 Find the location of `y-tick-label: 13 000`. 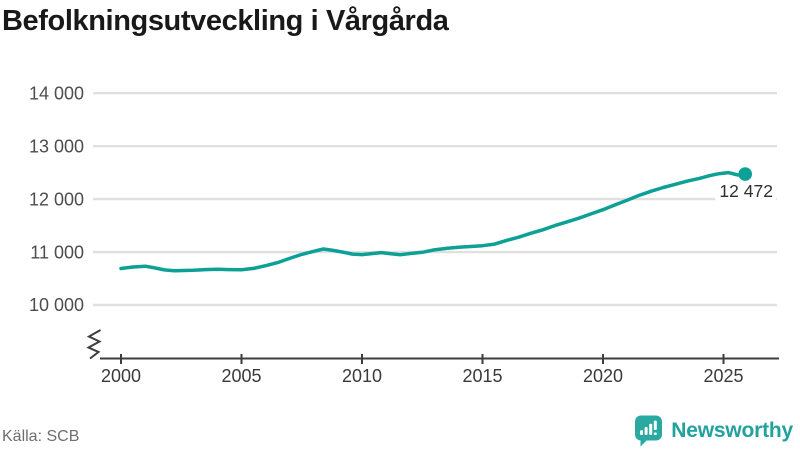

y-tick-label: 13 000 is located at coordinates (56, 146).